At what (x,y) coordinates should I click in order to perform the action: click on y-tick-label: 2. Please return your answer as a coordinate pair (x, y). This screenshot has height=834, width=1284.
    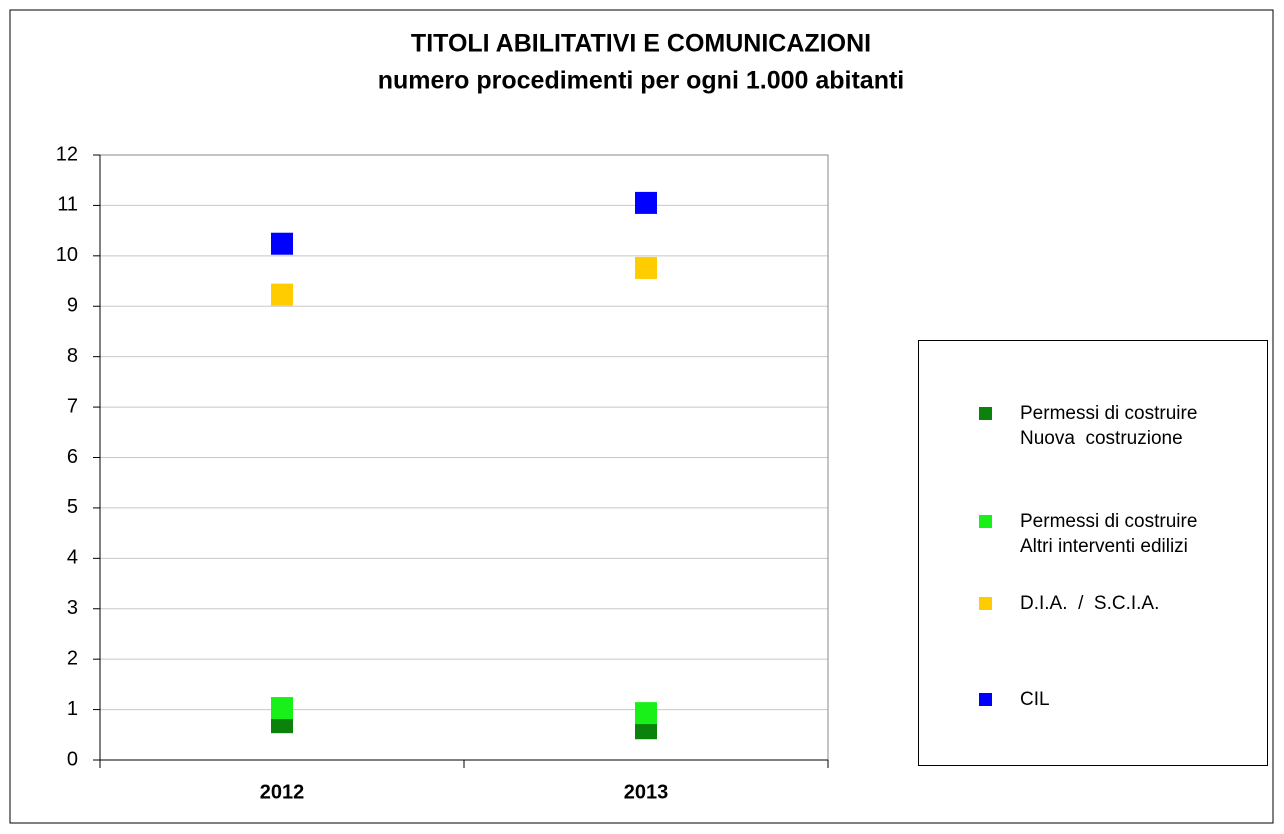
    Looking at the image, I should click on (72, 658).